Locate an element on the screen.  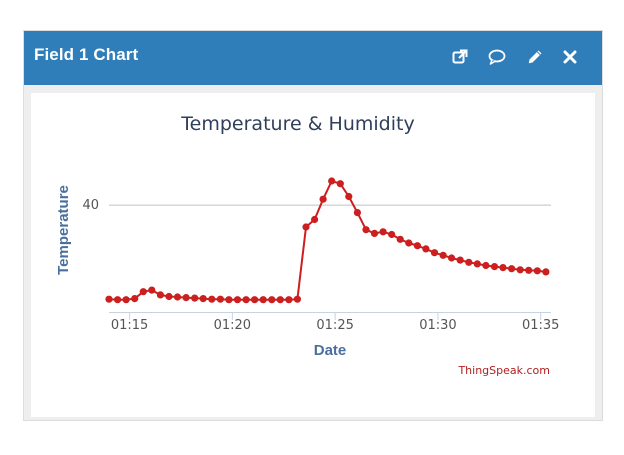
x-tick-label: 01:35 is located at coordinates (540, 325).